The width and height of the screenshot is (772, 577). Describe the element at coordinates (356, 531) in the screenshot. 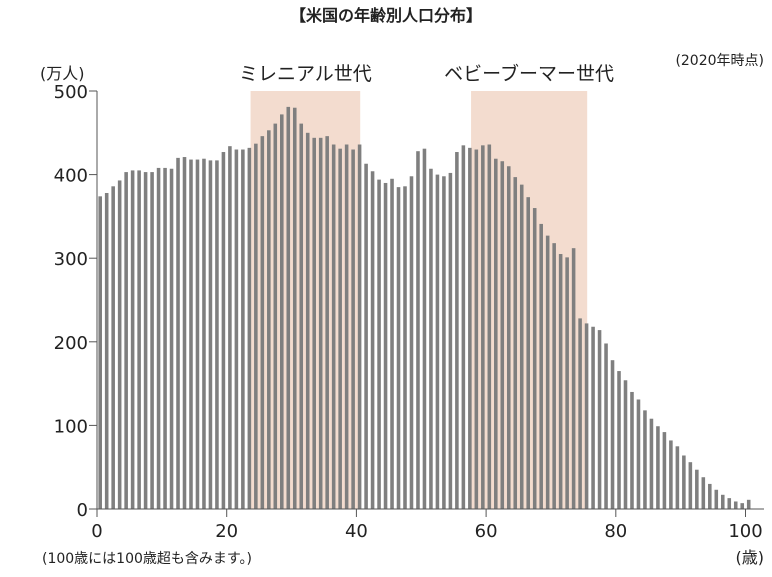

I see `x-tick-label-40: 40` at that location.